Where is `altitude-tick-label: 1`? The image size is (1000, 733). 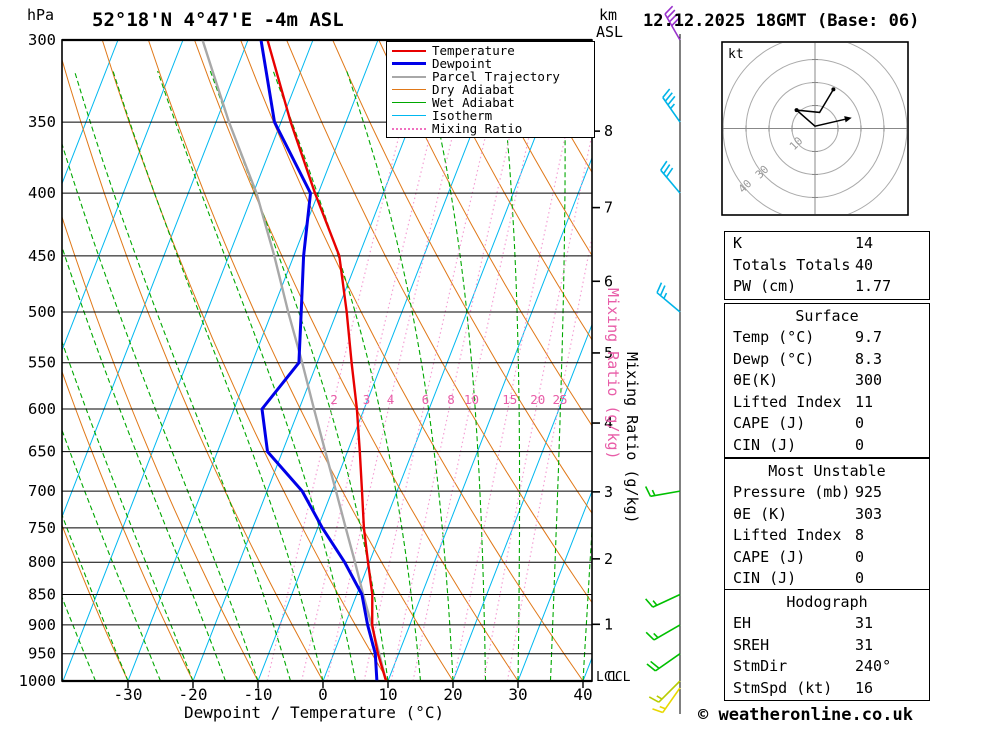
altitude-tick-label: 1 is located at coordinates (608, 624).